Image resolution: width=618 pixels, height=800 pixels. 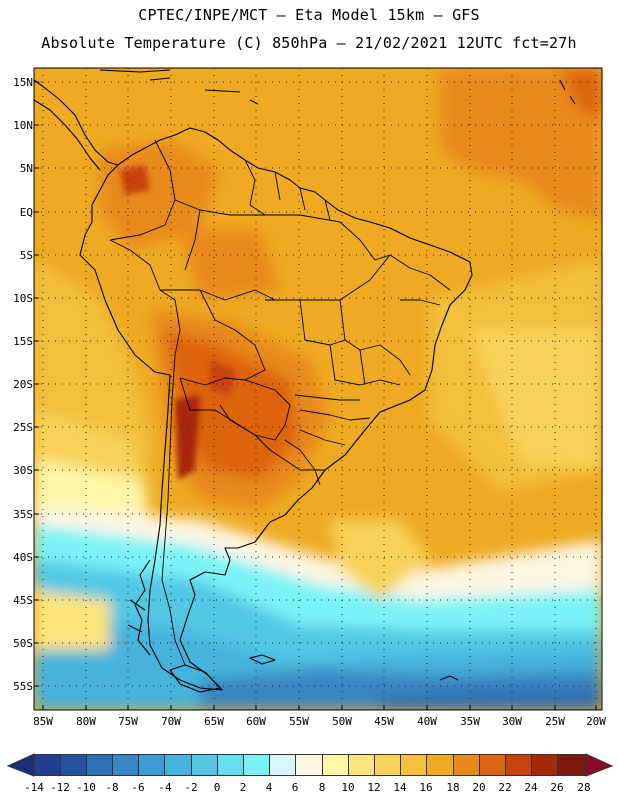 I want to click on colorbar-label: 28, so click(x=584, y=787).